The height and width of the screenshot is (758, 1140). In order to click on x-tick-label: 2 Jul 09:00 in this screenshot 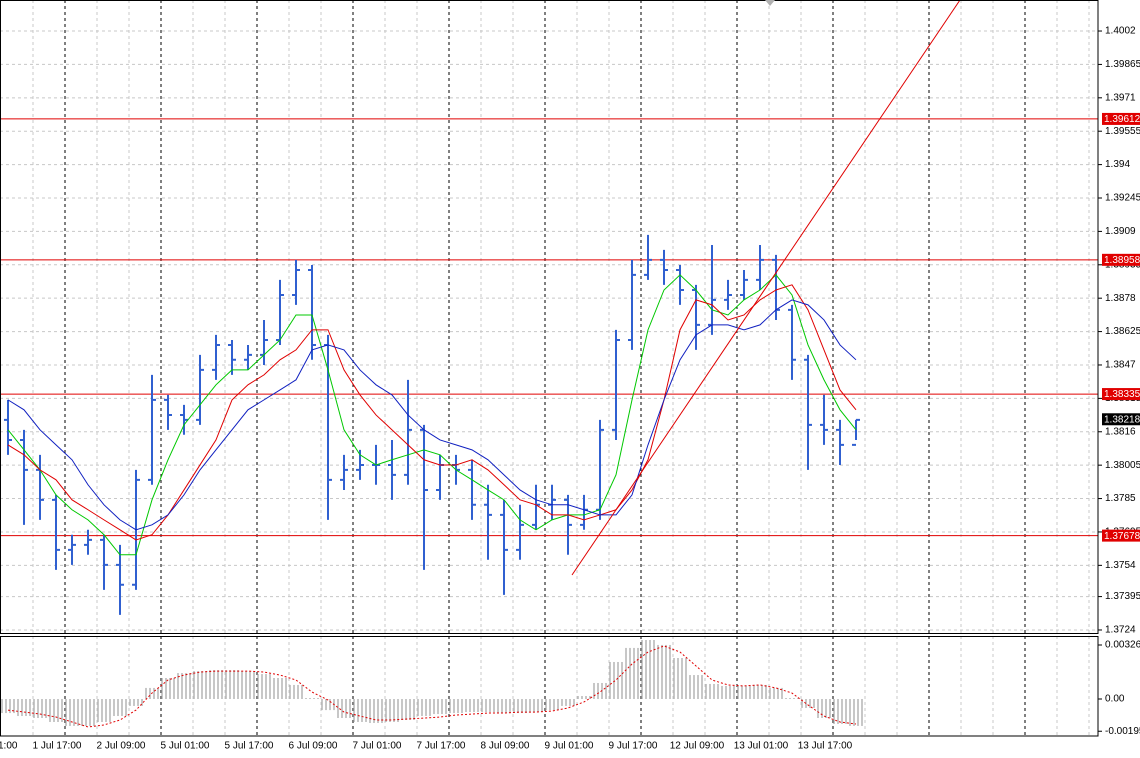, I will do `click(121, 746)`.